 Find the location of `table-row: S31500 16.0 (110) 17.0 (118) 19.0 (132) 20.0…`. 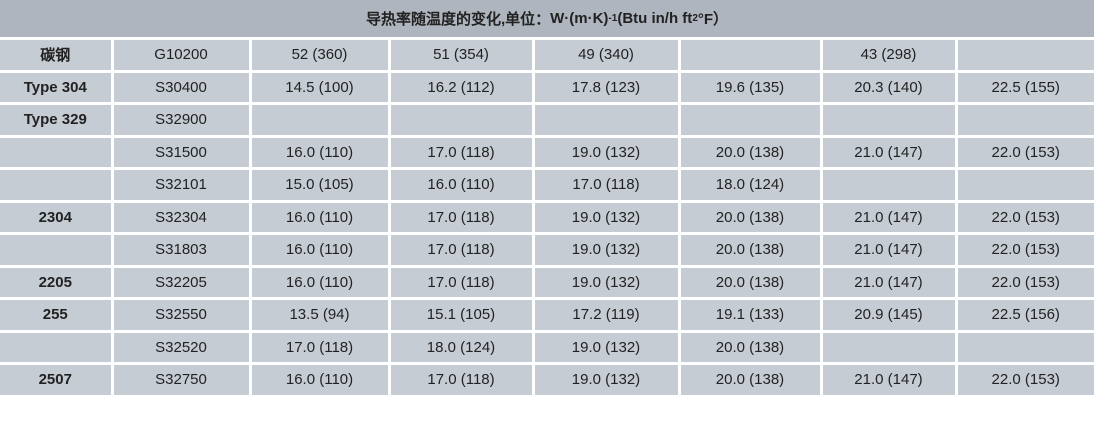

table-row: S31500 16.0 (110) 17.0 (118) 19.0 (132) 20.0… is located at coordinates (547, 152).